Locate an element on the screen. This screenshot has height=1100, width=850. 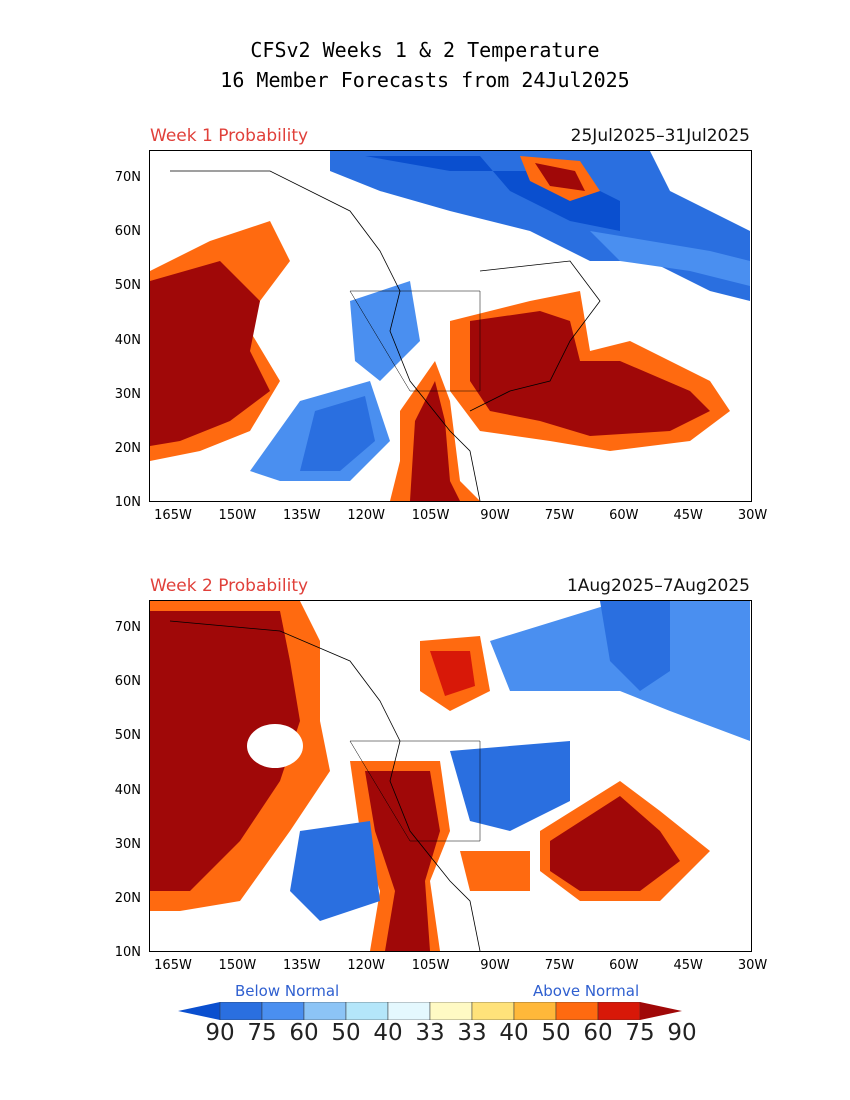
week1-panel-label: Week 1 Probability is located at coordinates (229, 136).